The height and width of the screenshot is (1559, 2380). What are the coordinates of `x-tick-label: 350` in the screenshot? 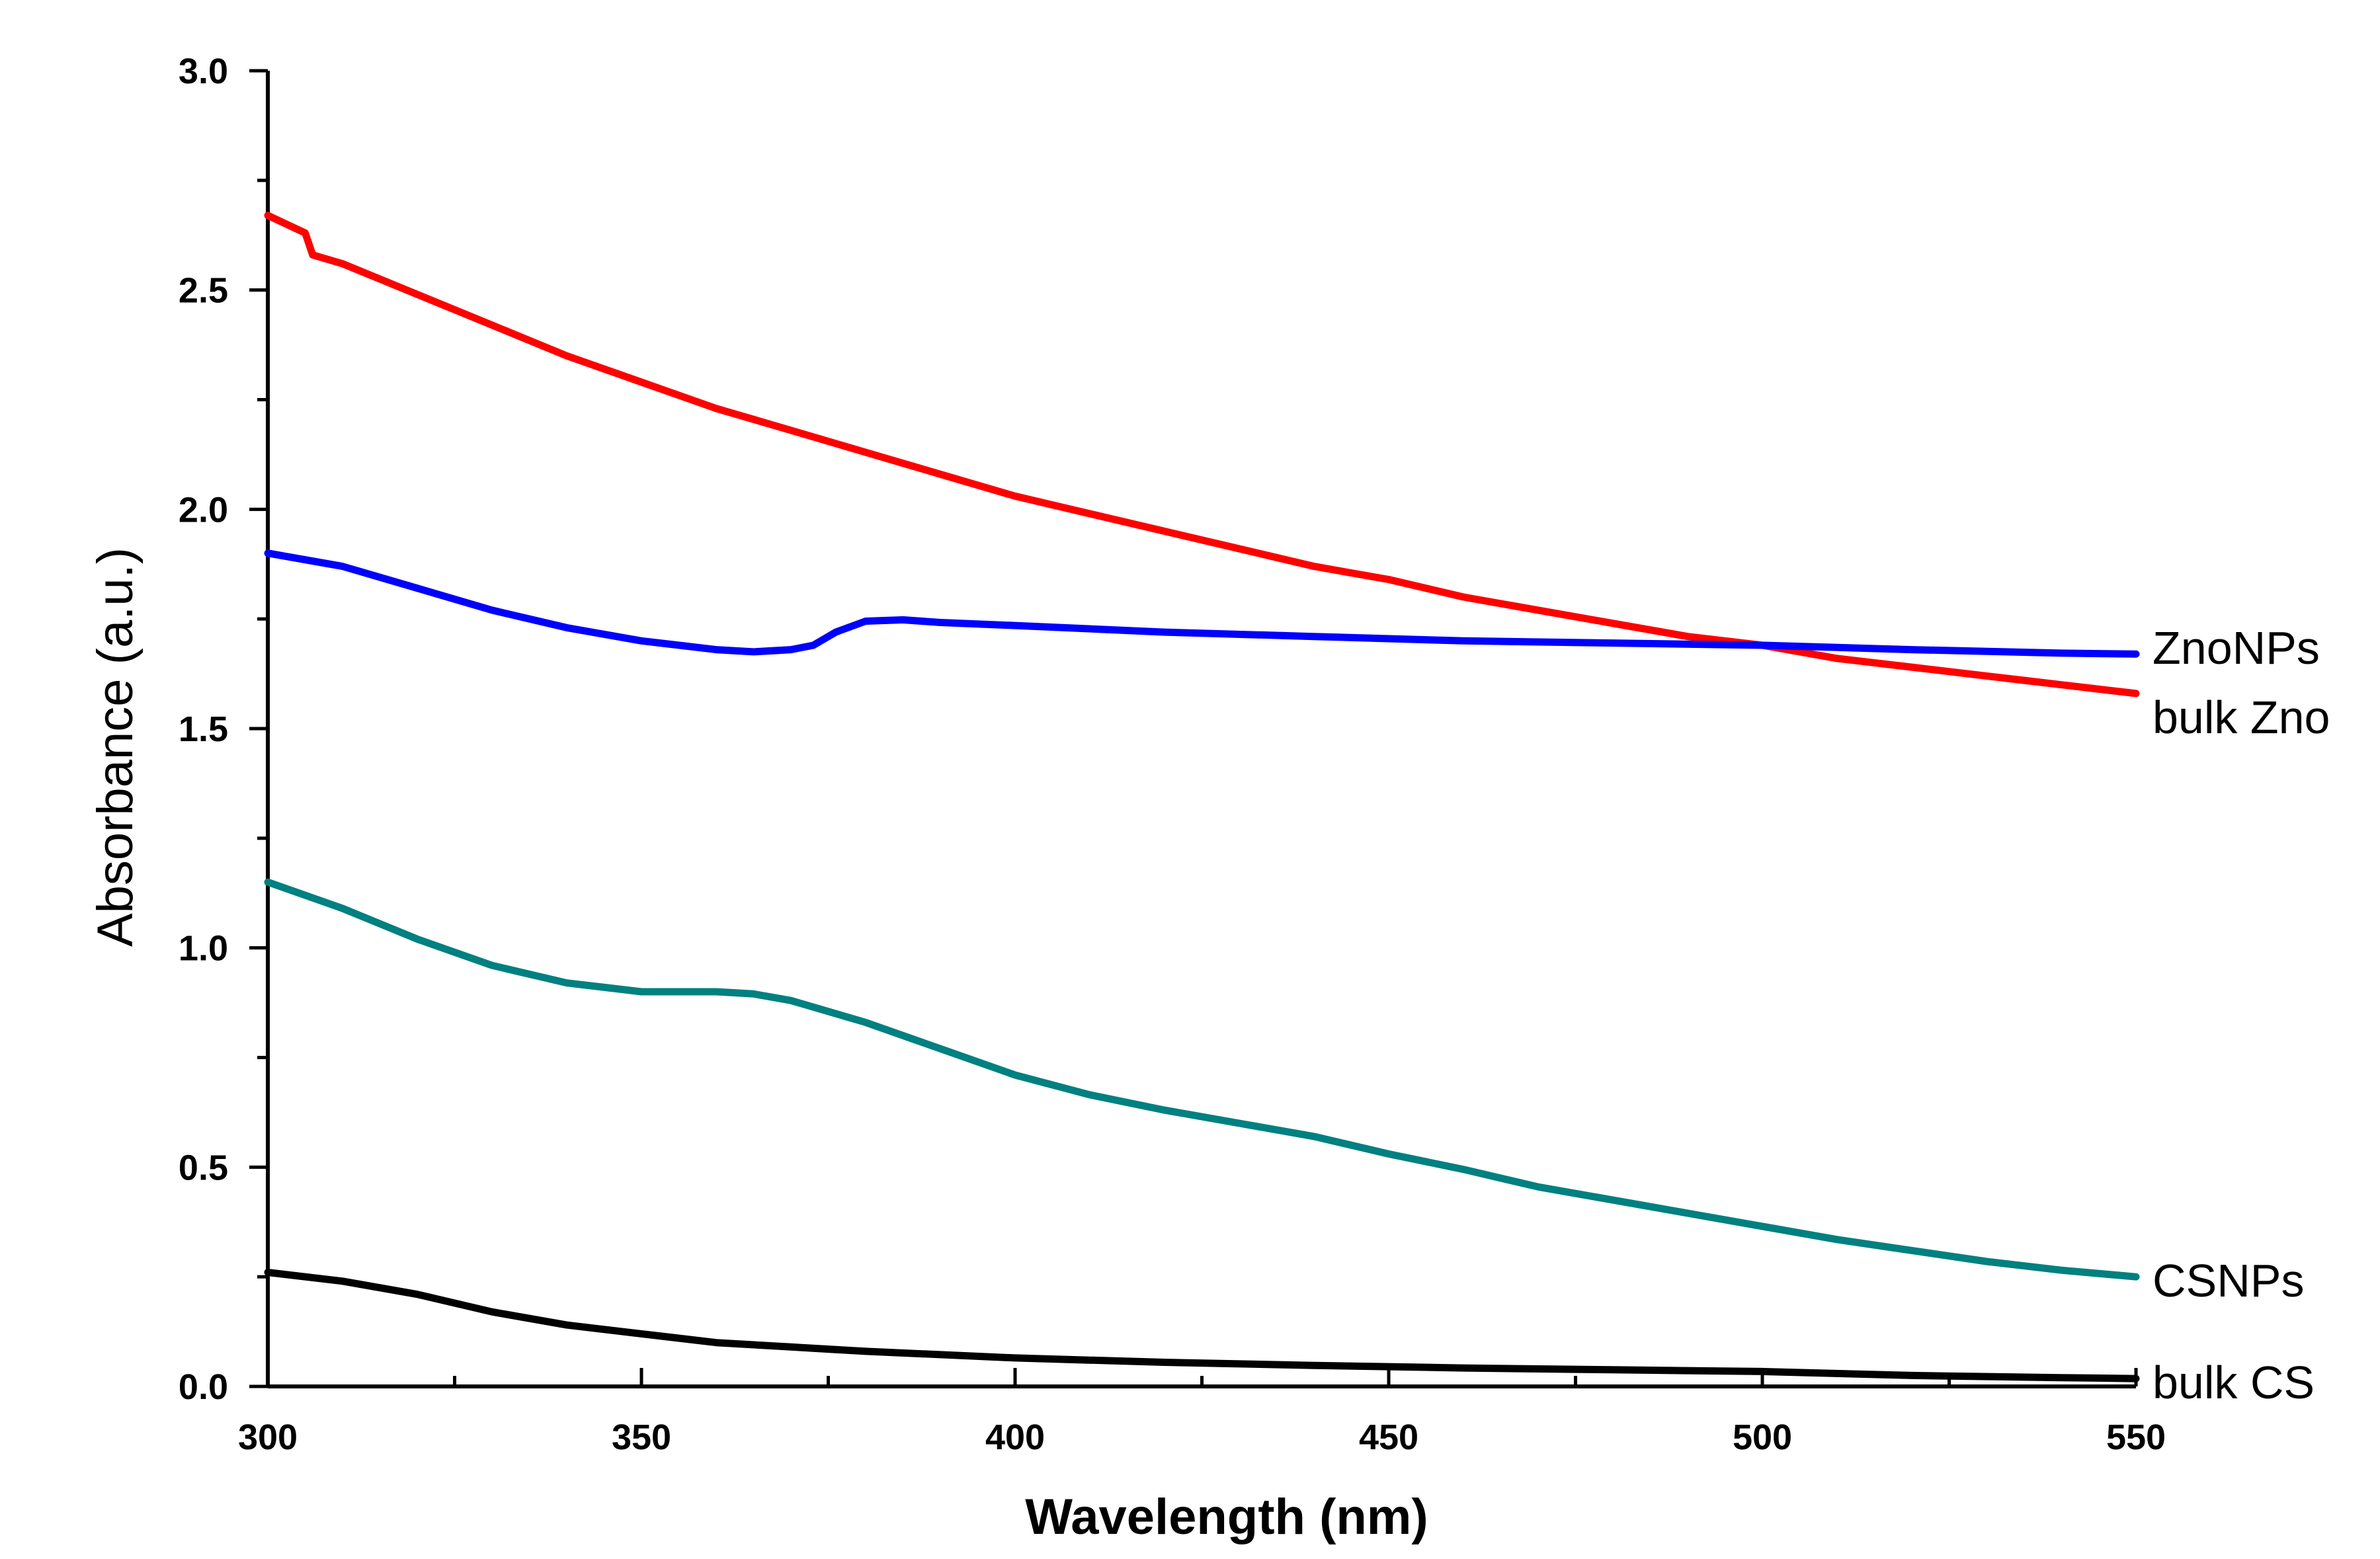 It's located at (641, 1437).